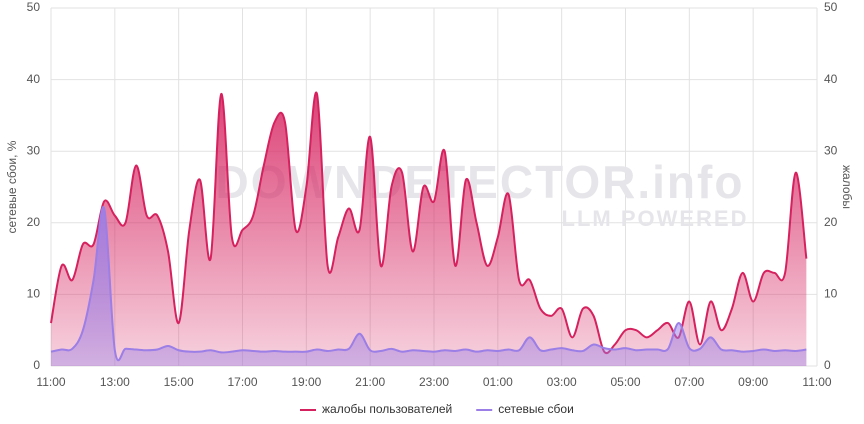 The image size is (864, 424). Describe the element at coordinates (498, 382) in the screenshot. I see `x-tick-label: 01:00` at that location.